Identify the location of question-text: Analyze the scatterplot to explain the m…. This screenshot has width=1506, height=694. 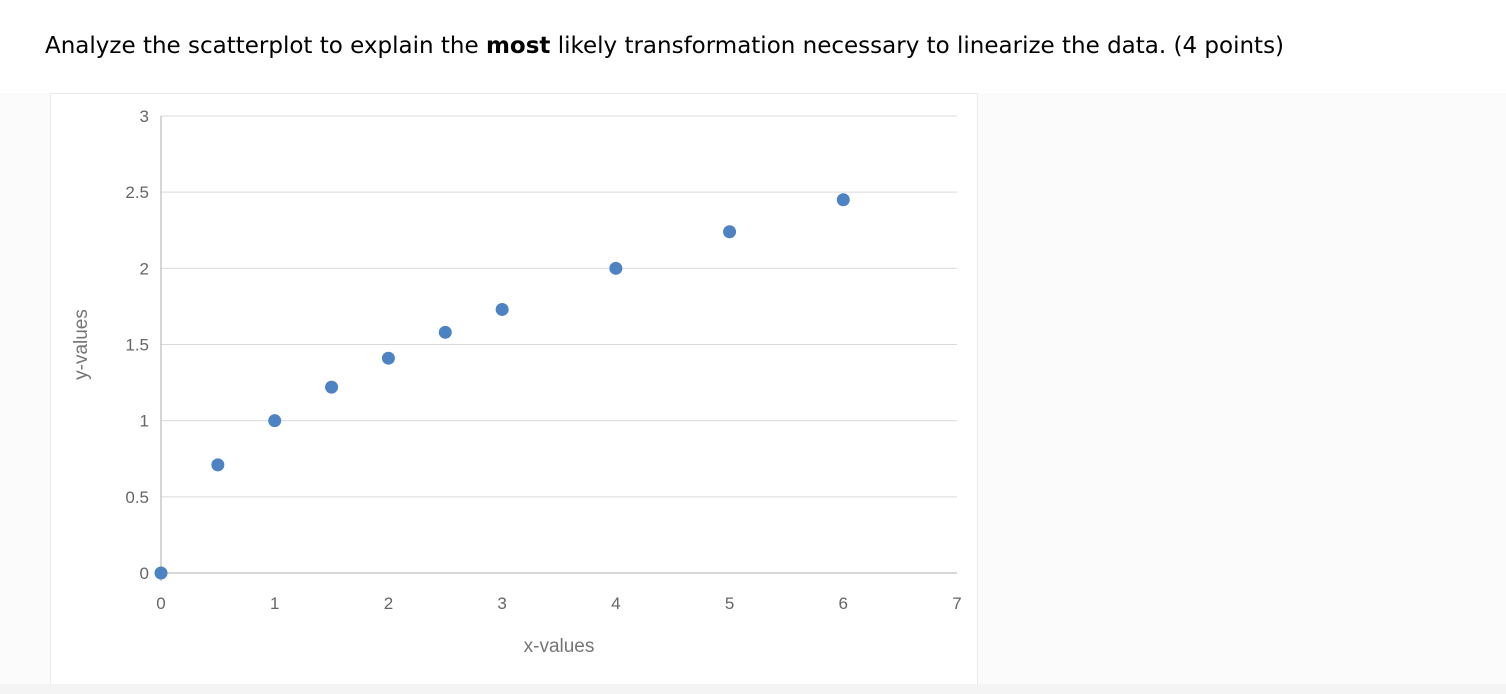
(664, 46).